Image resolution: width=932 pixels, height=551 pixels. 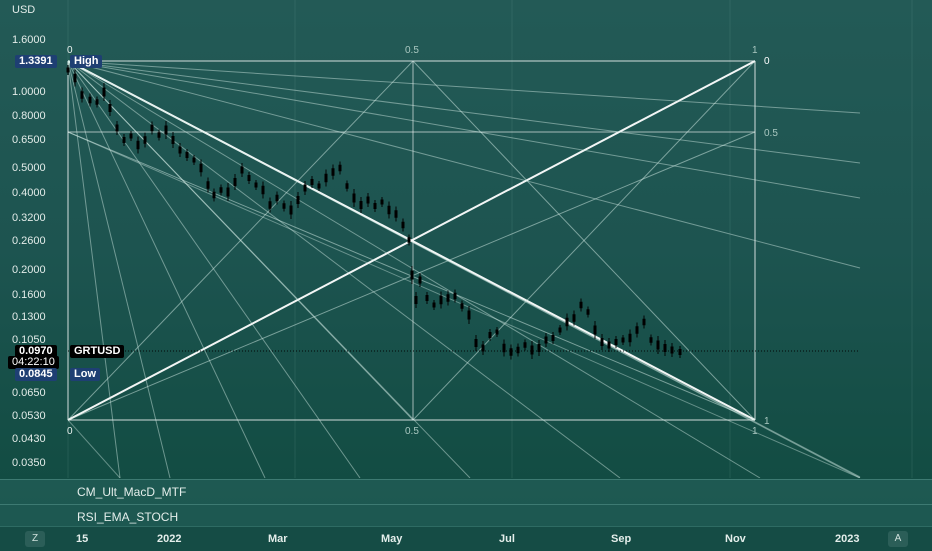 What do you see at coordinates (35, 539) in the screenshot?
I see `zoom-button: Z` at bounding box center [35, 539].